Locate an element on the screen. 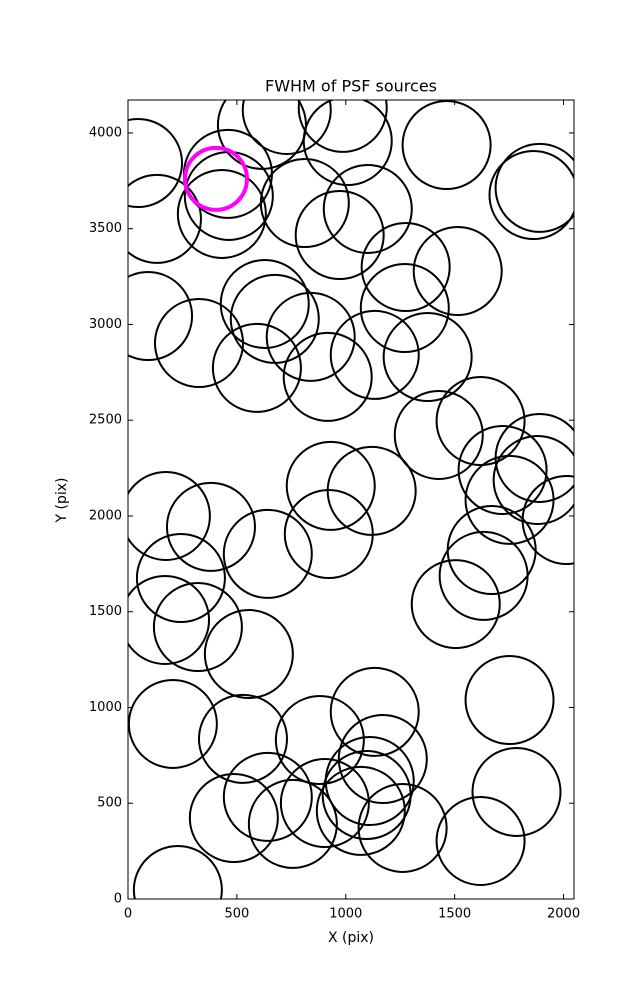 Image resolution: width=637 pixels, height=1004 pixels. x-tick-label: 0 is located at coordinates (128, 914).